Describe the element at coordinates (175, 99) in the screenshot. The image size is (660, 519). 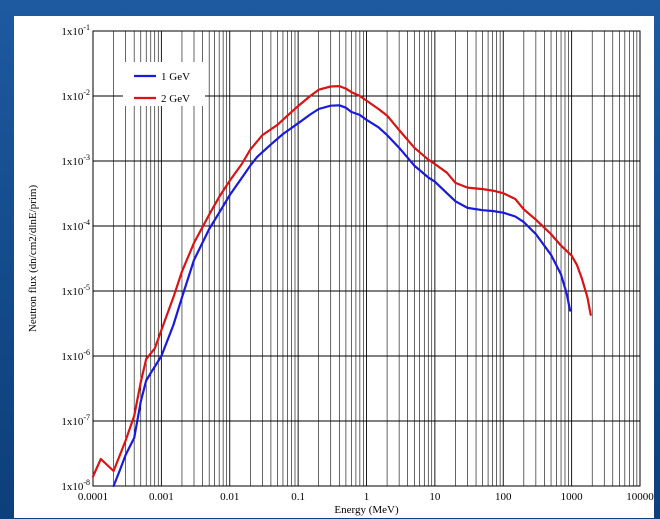
I see `legend-label-2-gev: 2 GeV` at that location.